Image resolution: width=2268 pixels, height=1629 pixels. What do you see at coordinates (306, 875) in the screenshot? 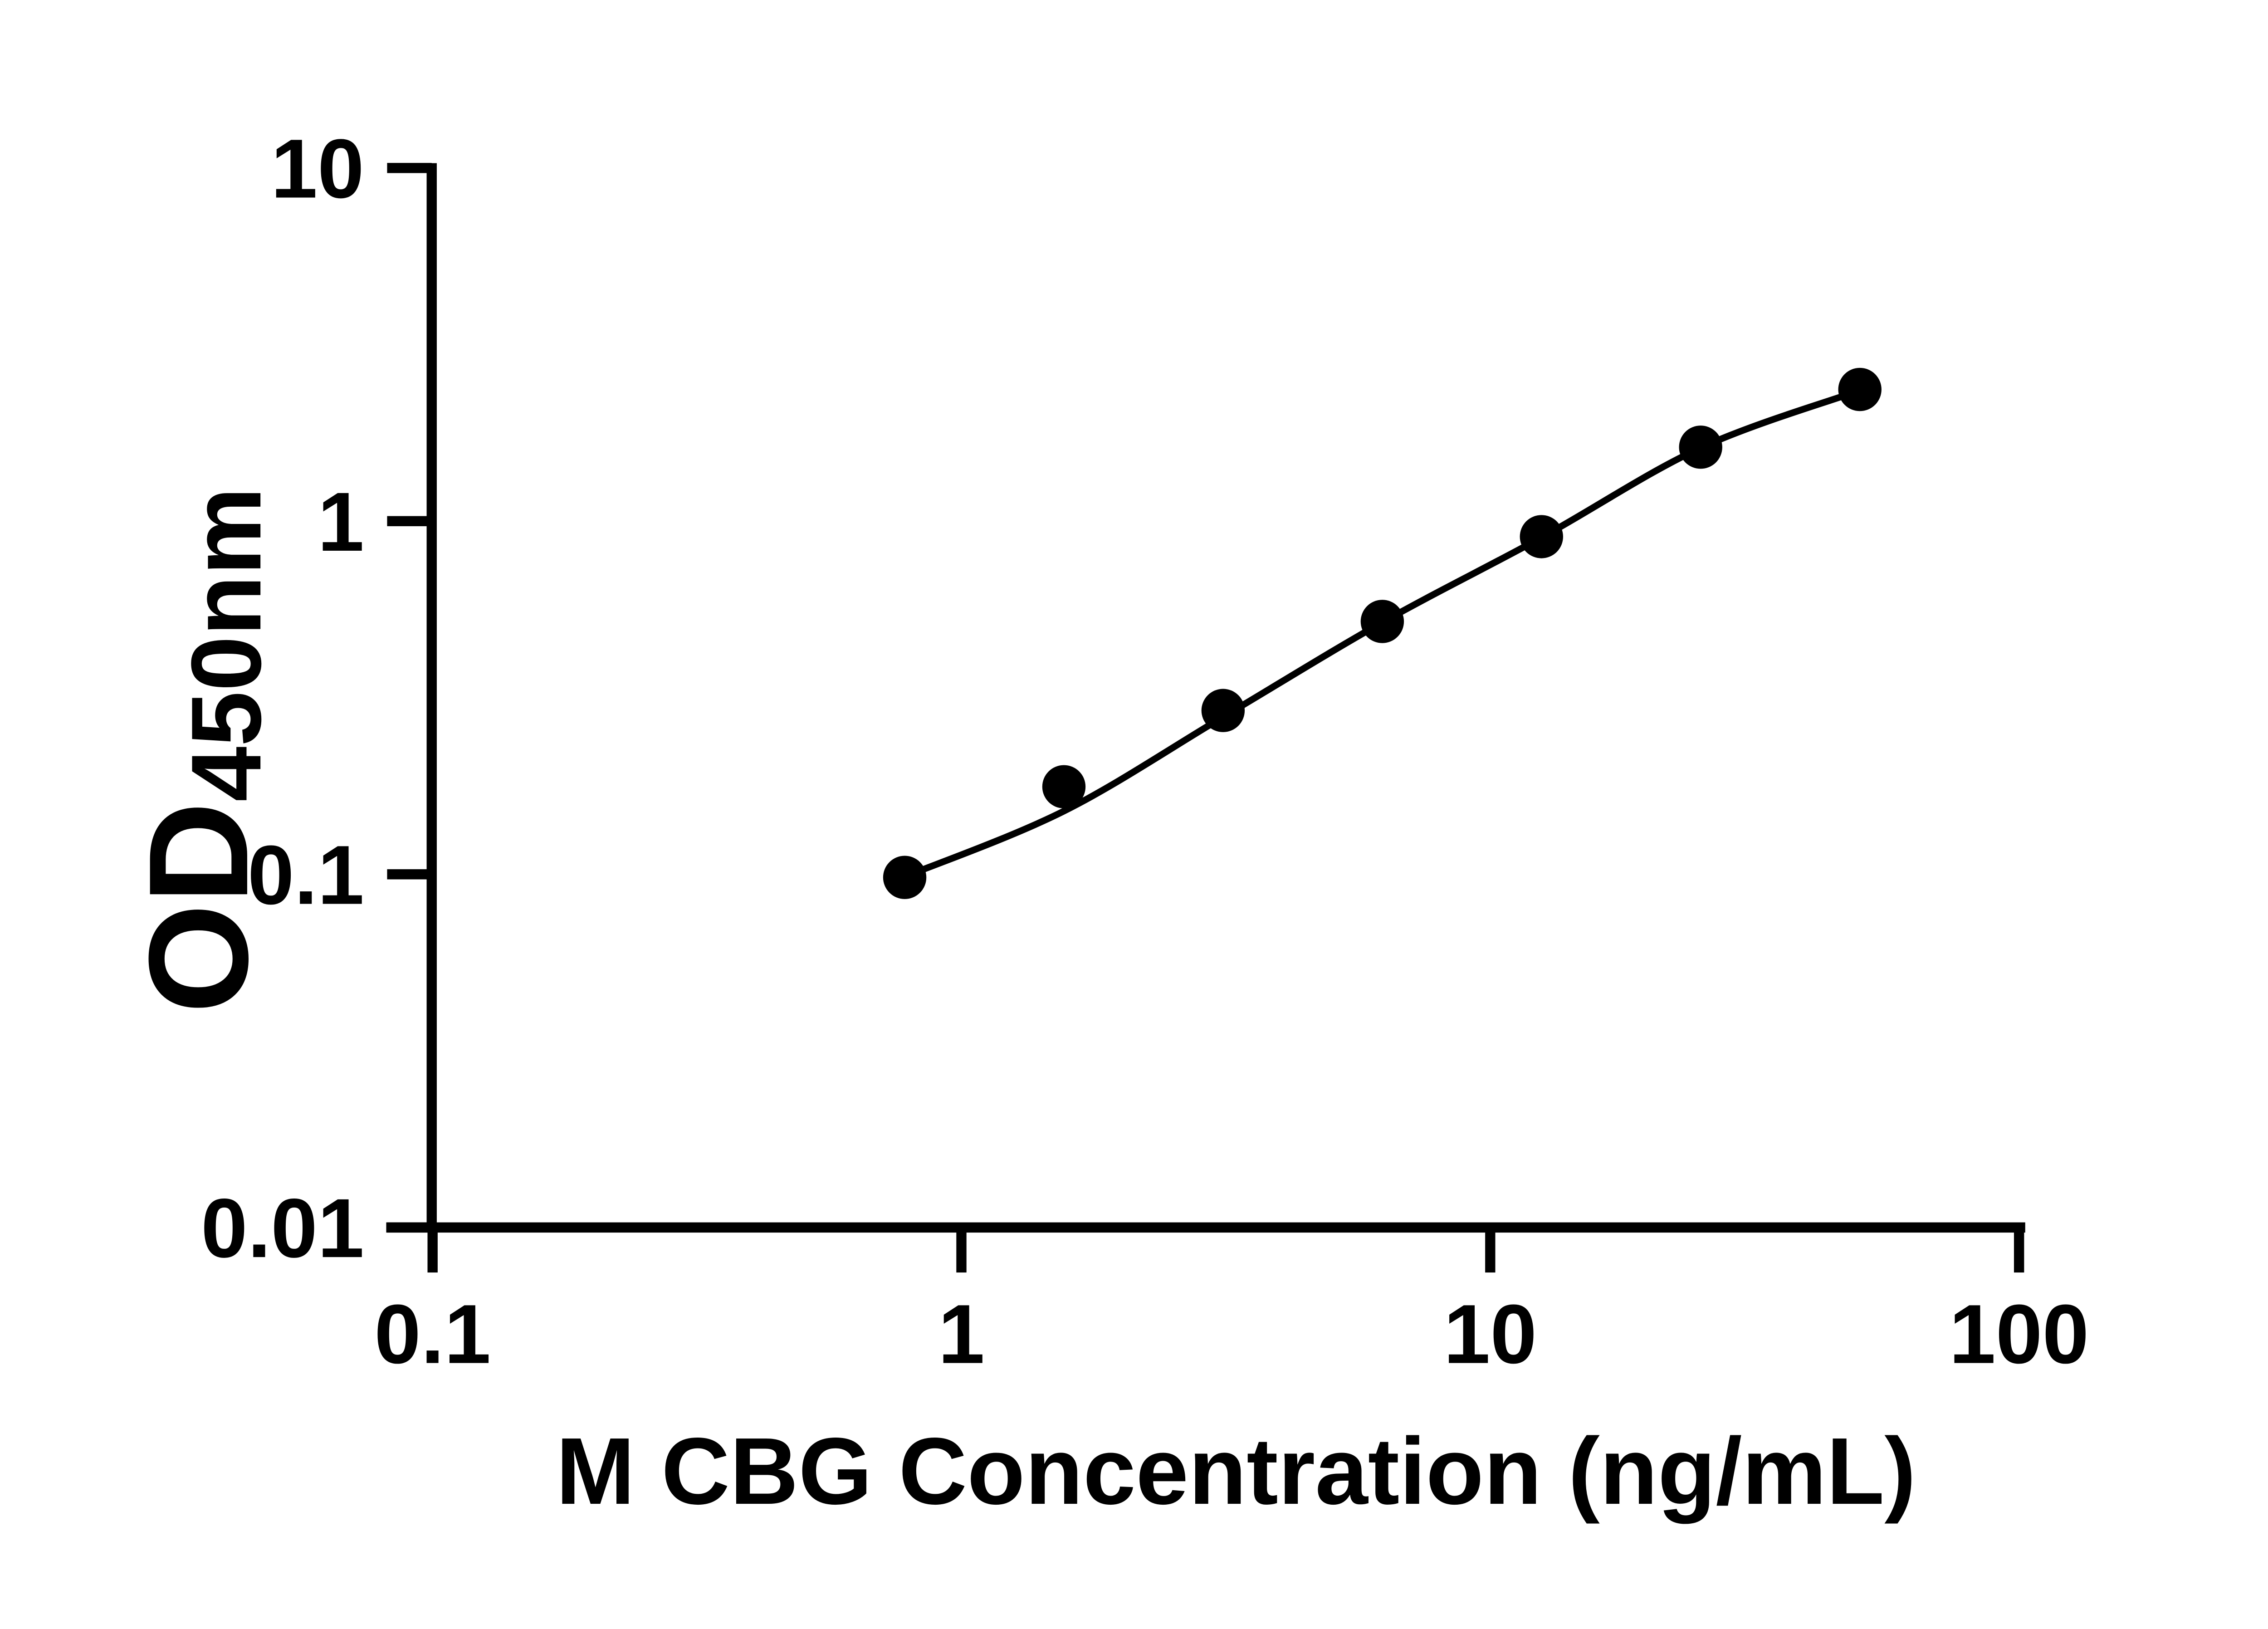
I see `y-tick-label: 0.1` at bounding box center [306, 875].